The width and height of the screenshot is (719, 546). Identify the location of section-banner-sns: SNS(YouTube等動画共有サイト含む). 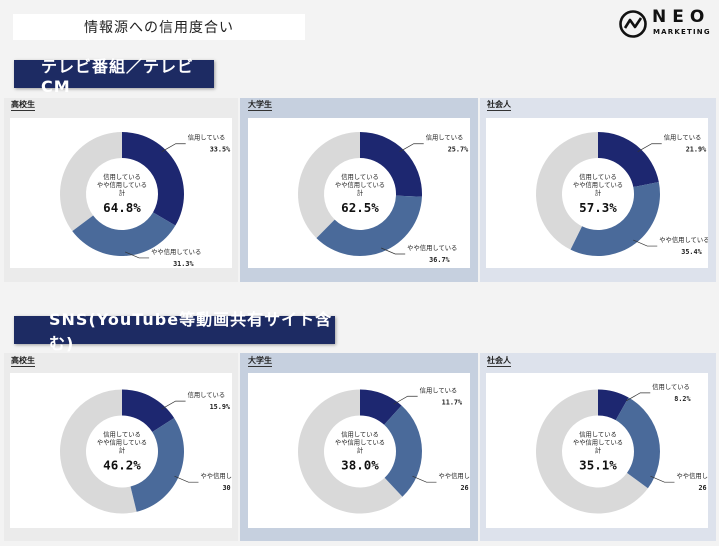
(174, 331).